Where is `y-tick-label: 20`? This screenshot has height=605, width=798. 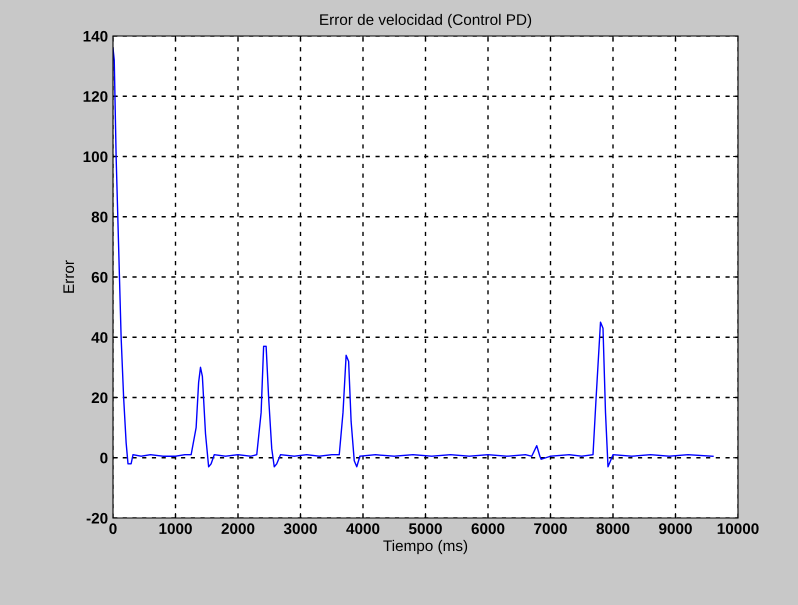
y-tick-label: 20 is located at coordinates (100, 398).